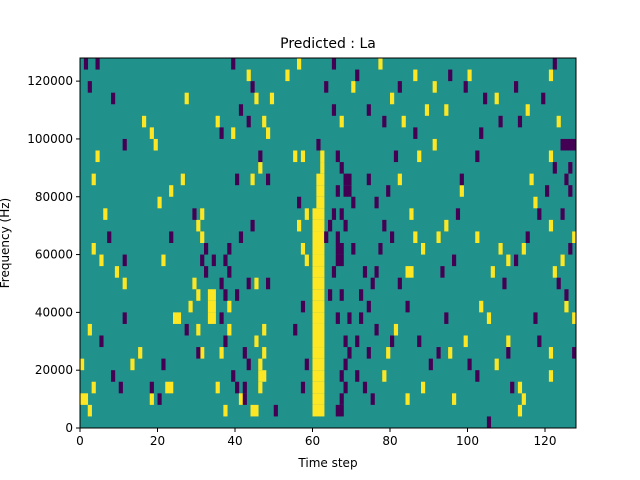  What do you see at coordinates (54, 255) in the screenshot?
I see `y-tick-label: 60000` at bounding box center [54, 255].